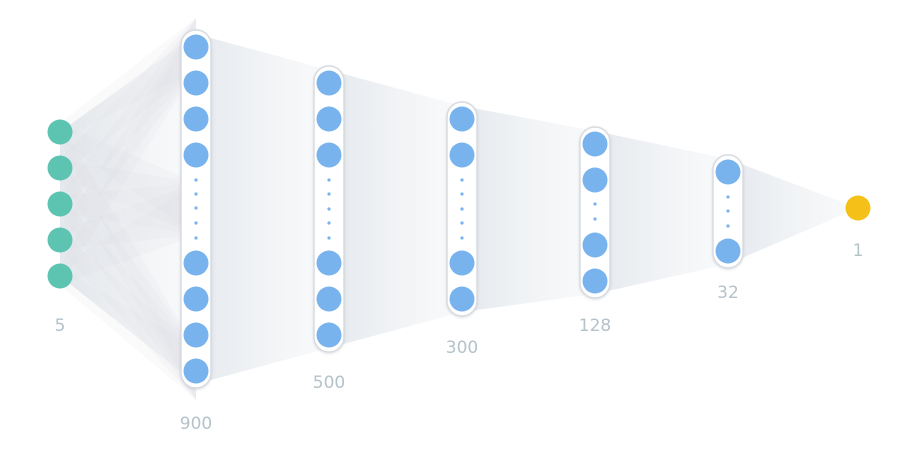 The height and width of the screenshot is (467, 916). Describe the element at coordinates (462, 348) in the screenshot. I see `layer-label-hidden-3: 300` at that location.